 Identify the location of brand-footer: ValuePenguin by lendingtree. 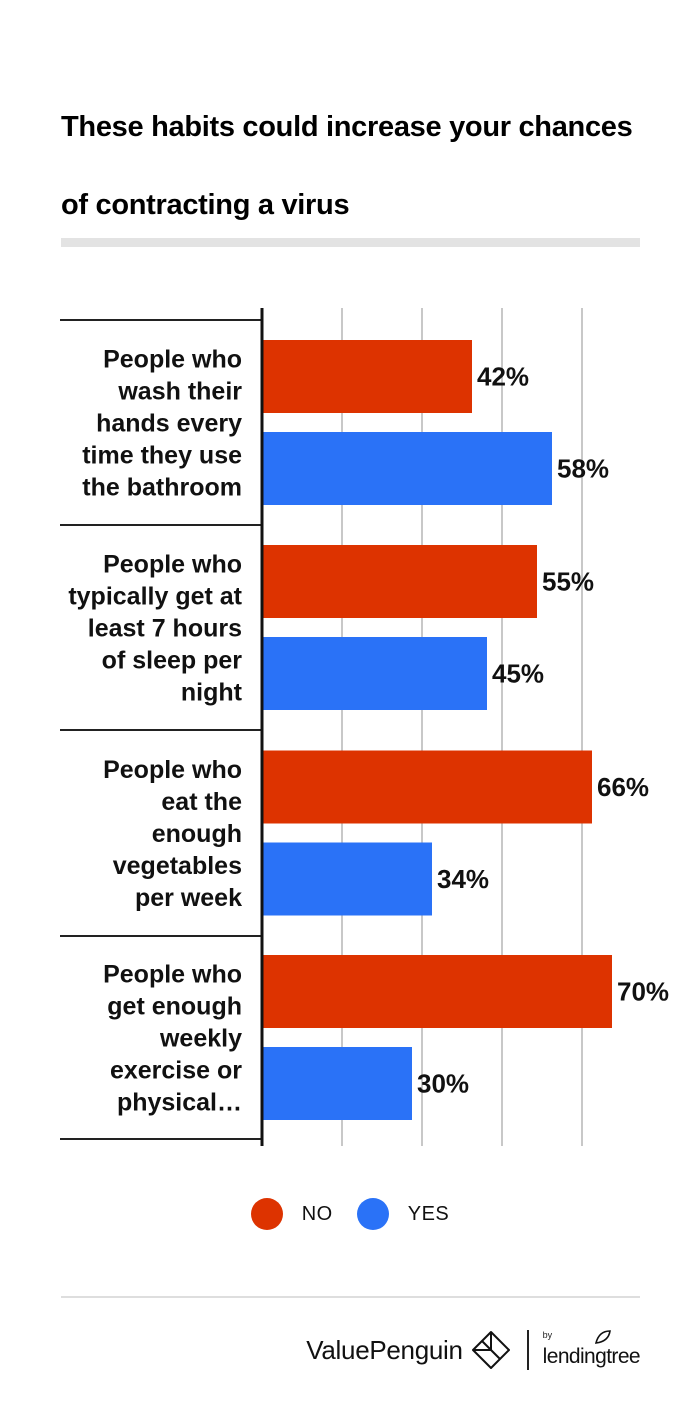
(473, 1350).